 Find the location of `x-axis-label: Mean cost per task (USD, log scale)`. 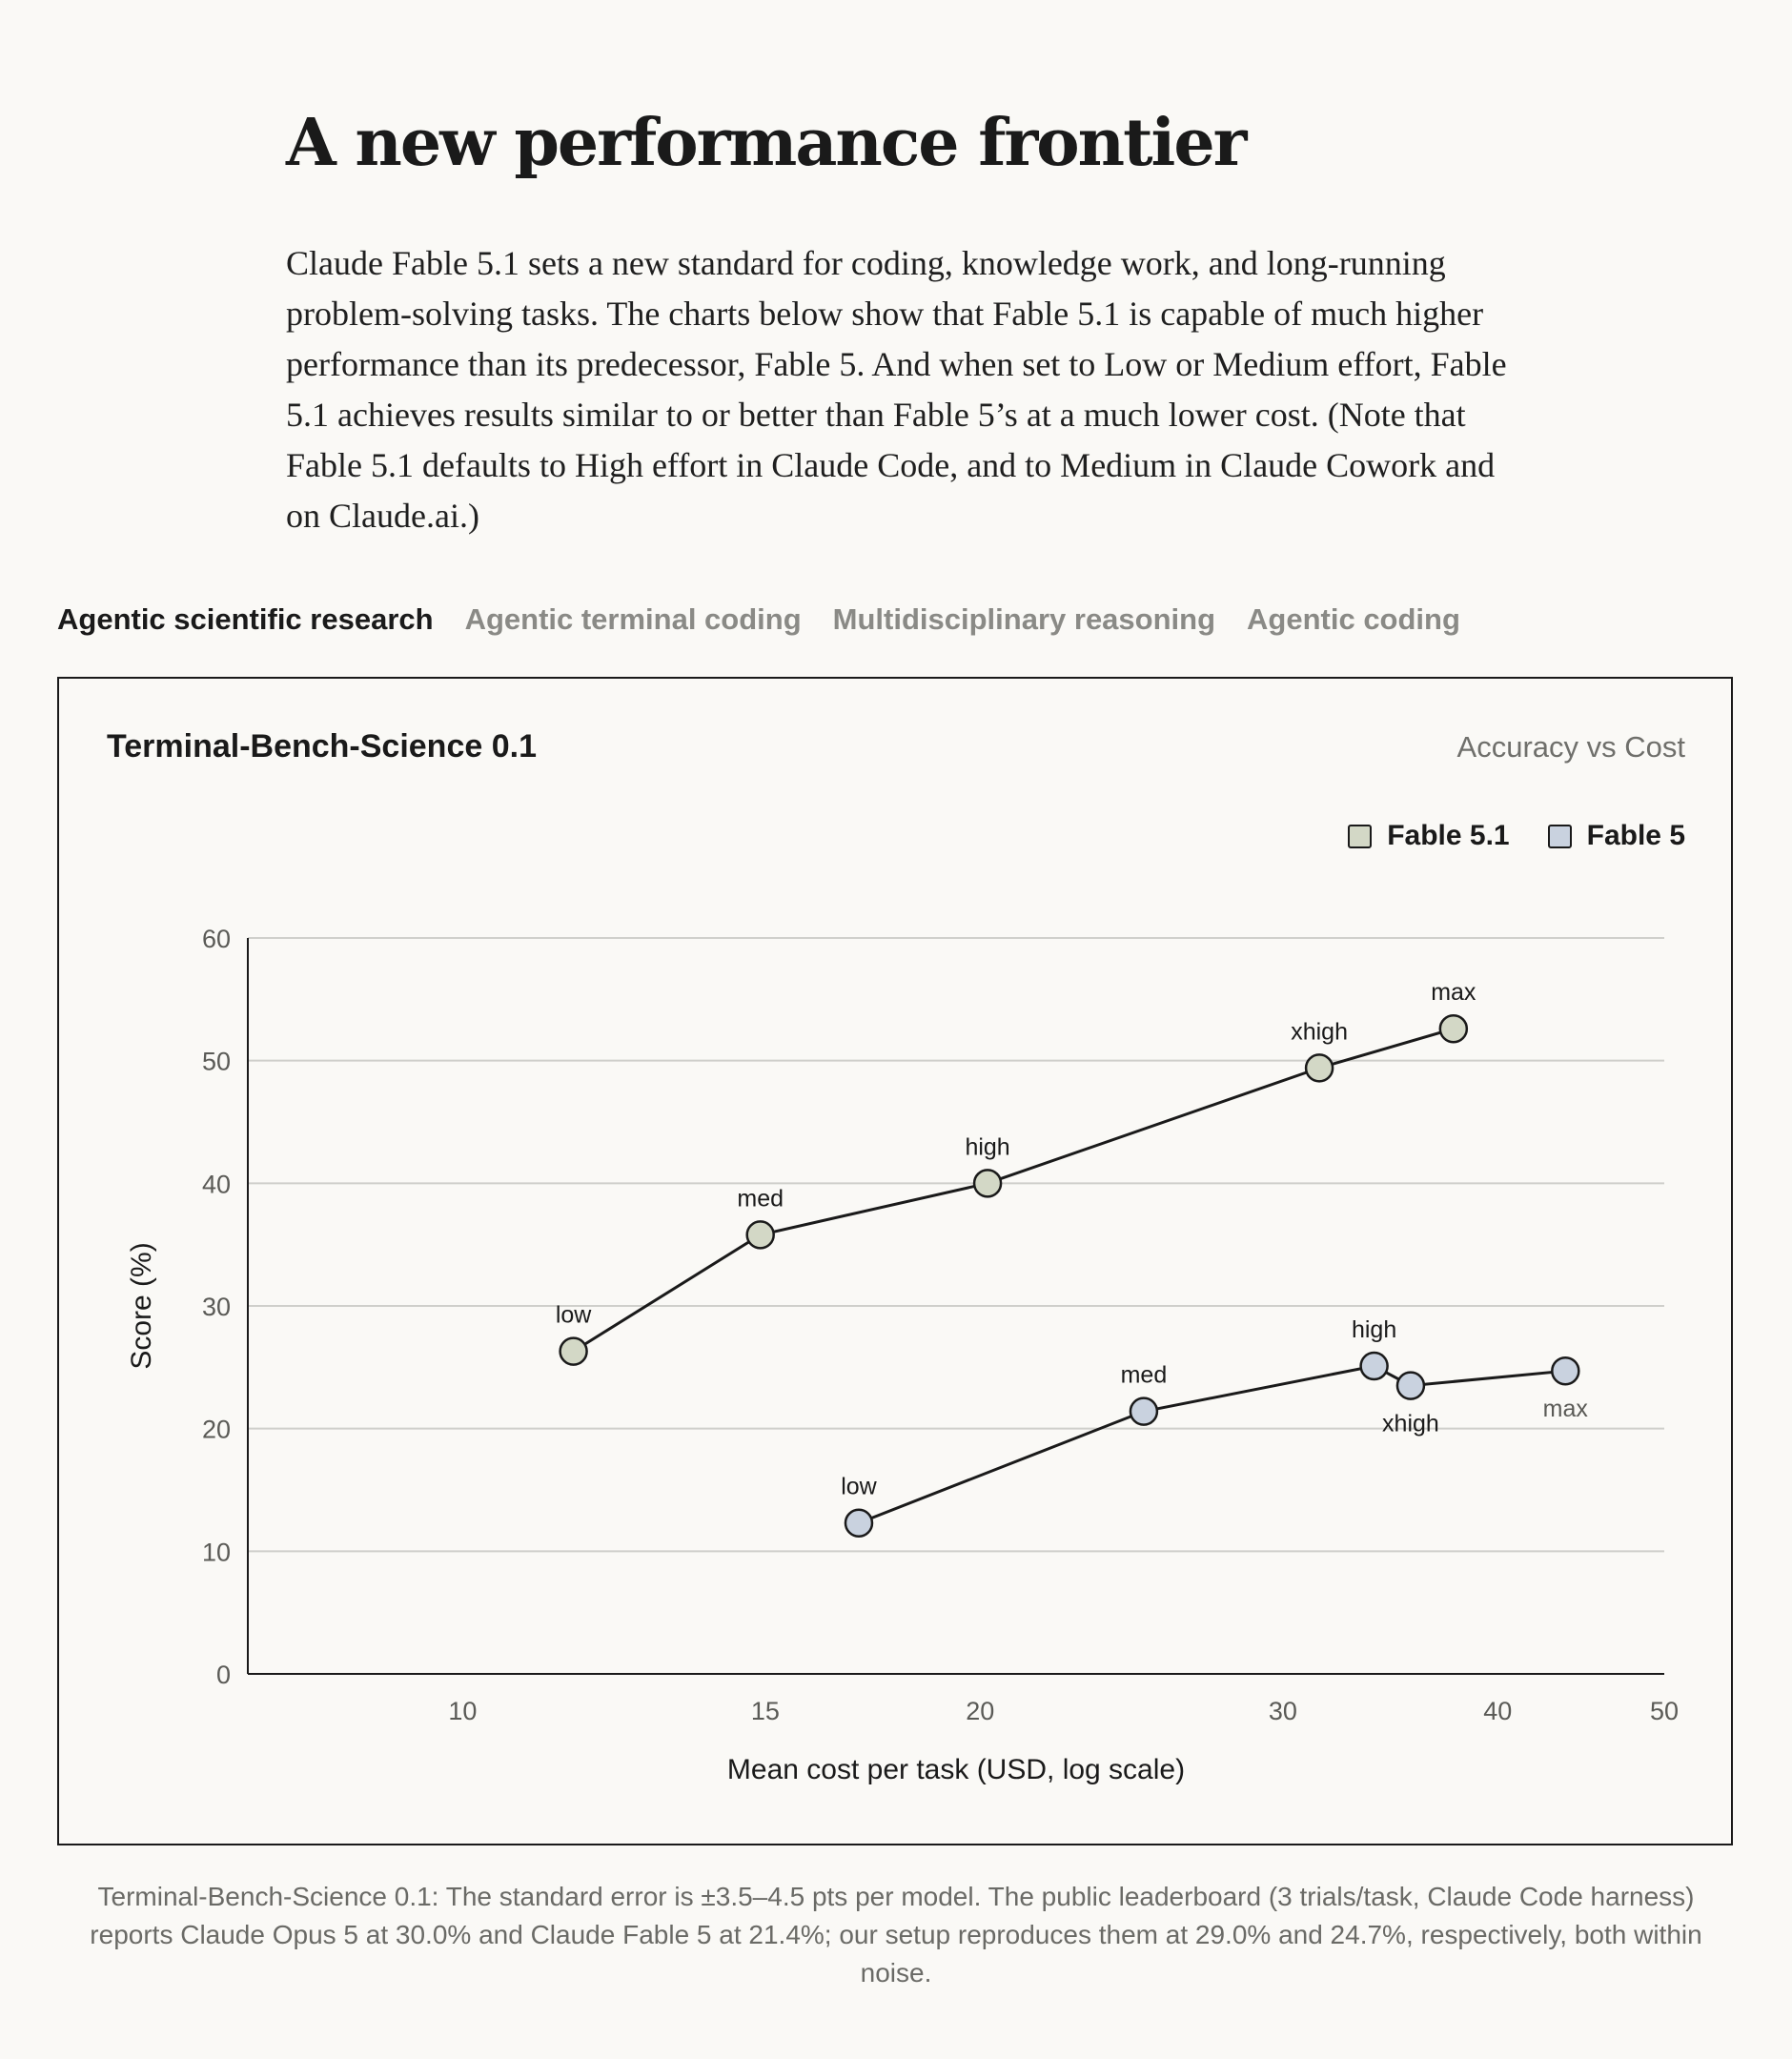

x-axis-label: Mean cost per task (USD, log scale) is located at coordinates (956, 1769).